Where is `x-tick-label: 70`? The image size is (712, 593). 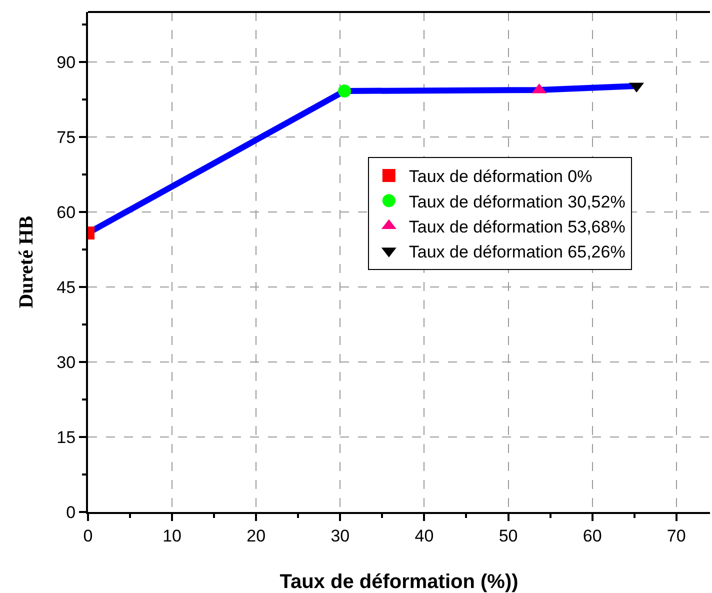
x-tick-label: 70 is located at coordinates (676, 536).